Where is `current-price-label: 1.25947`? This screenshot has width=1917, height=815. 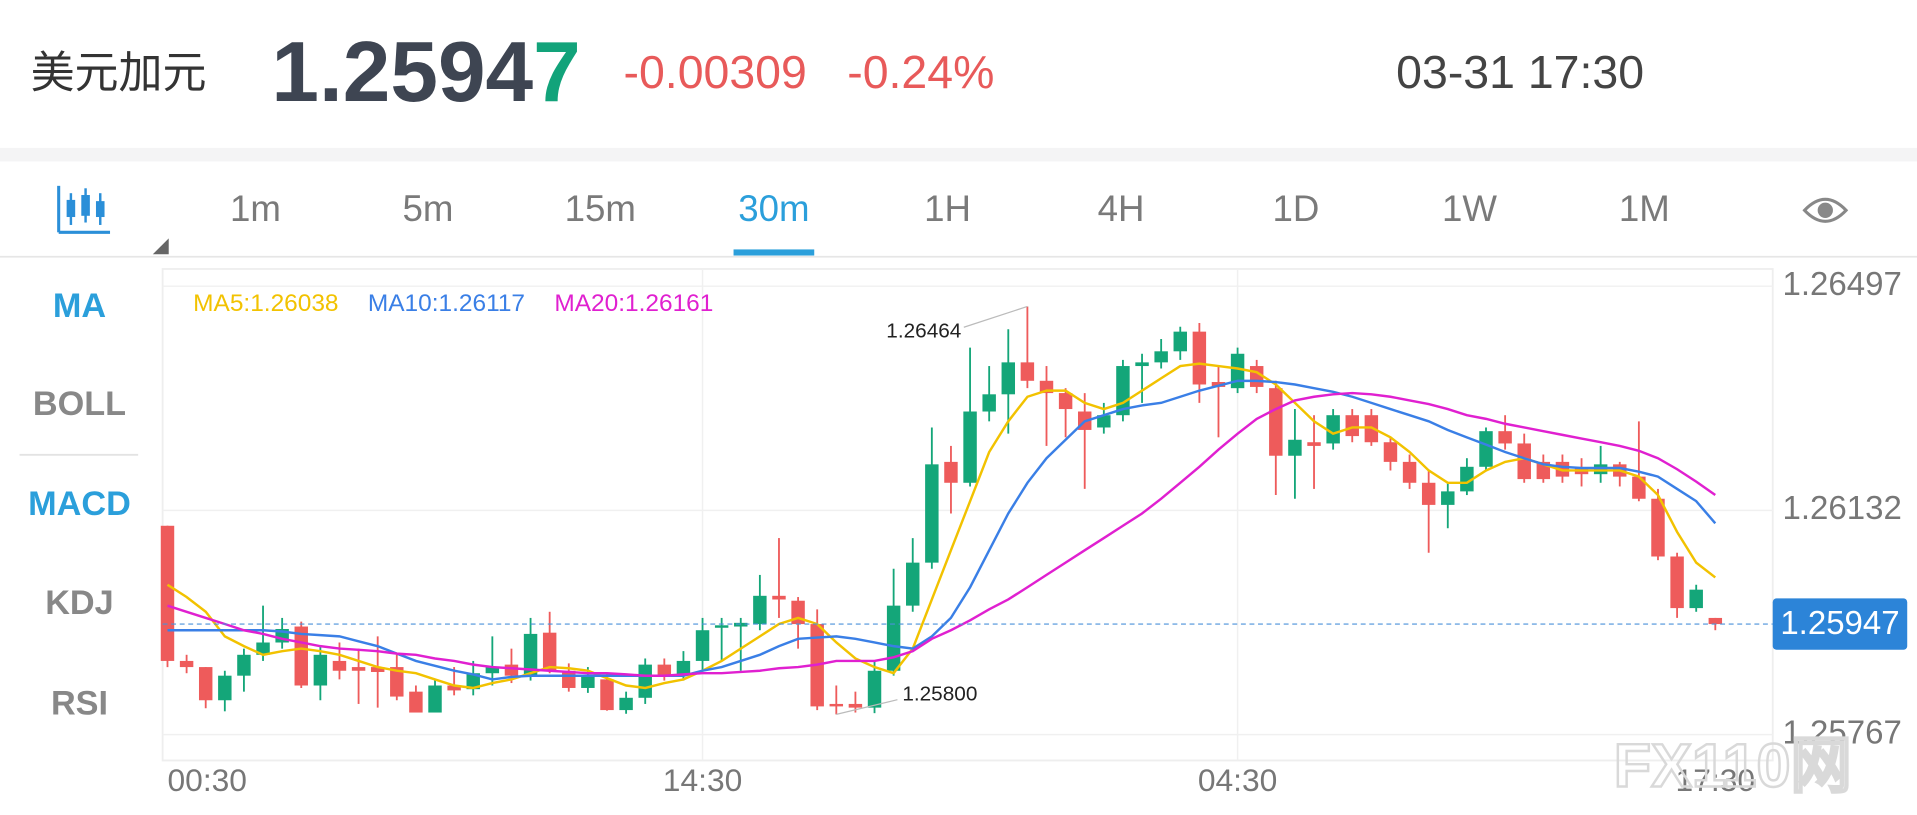 current-price-label: 1.25947 is located at coordinates (1839, 622).